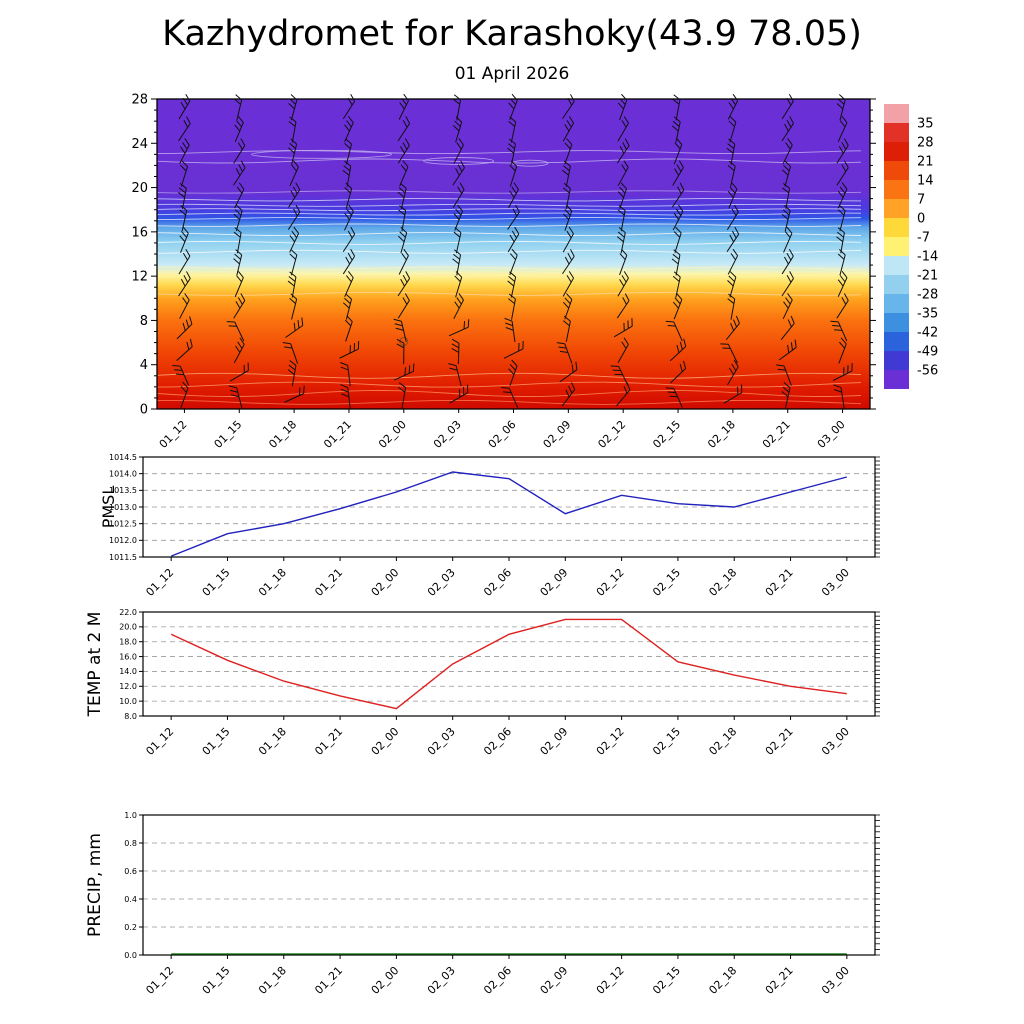 This screenshot has height=1024, width=1024. Describe the element at coordinates (925, 124) in the screenshot. I see `colorbar-tick-label: 35` at that location.